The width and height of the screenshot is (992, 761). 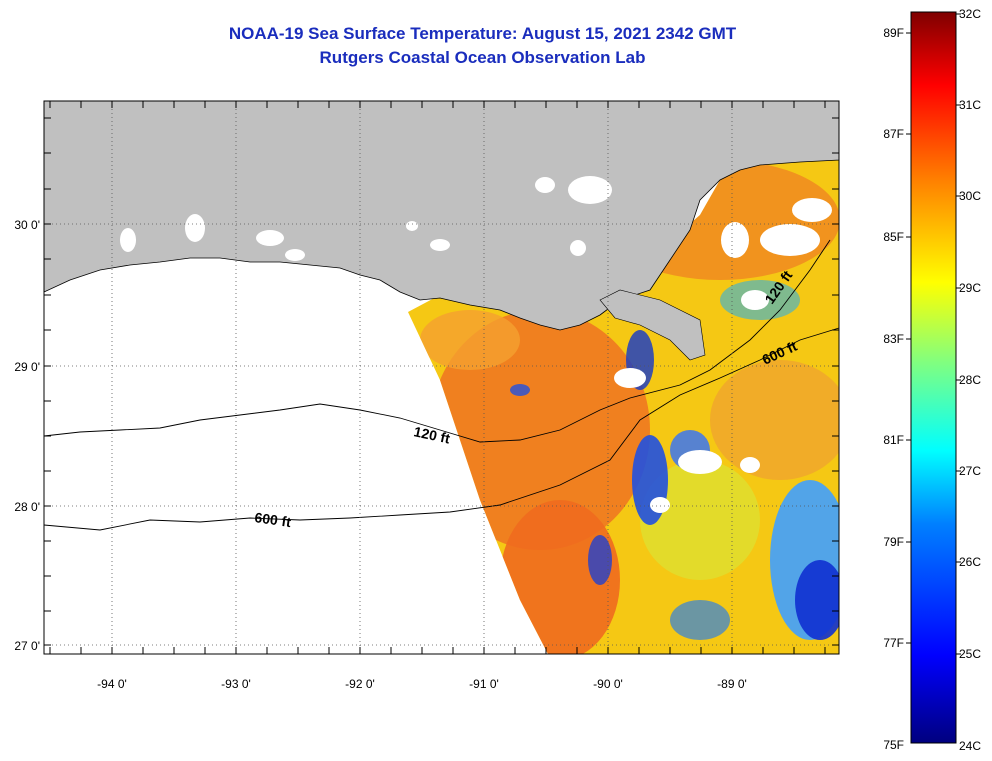 I want to click on lat-label: 29 0', so click(x=27, y=367).